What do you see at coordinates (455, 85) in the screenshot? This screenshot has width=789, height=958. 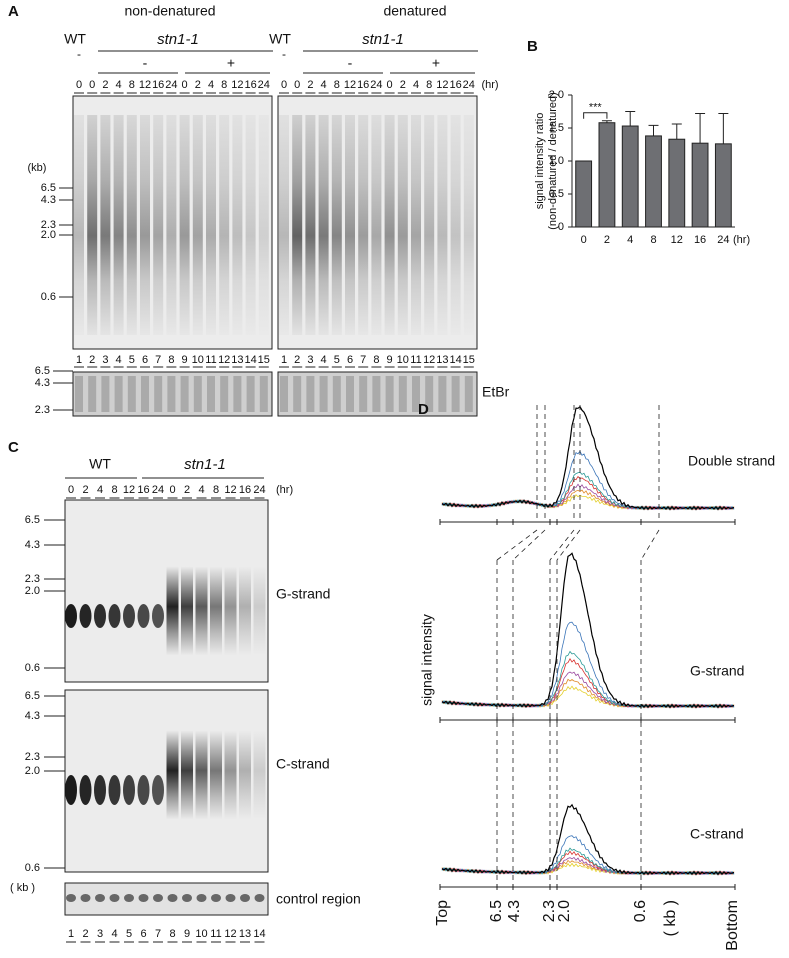 I see `time-label: 16` at bounding box center [455, 85].